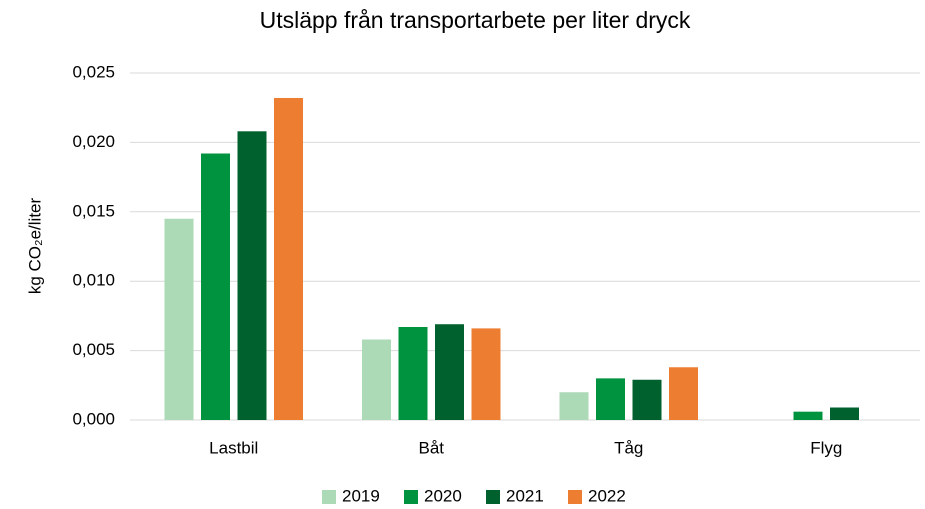  Describe the element at coordinates (431, 447) in the screenshot. I see `x-tick-label: Båt` at that location.